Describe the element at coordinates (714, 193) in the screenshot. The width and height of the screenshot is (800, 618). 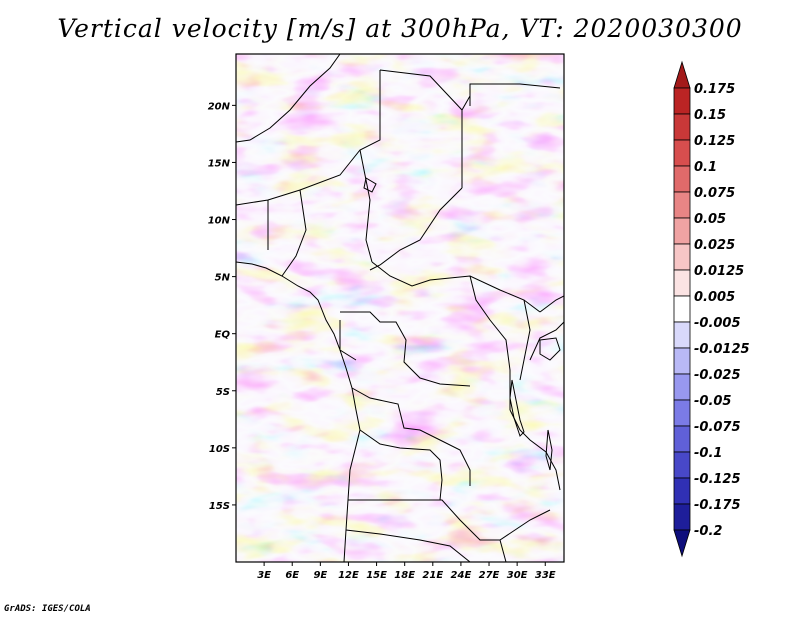
I see `colorbar-level-label: 0.075` at that location.